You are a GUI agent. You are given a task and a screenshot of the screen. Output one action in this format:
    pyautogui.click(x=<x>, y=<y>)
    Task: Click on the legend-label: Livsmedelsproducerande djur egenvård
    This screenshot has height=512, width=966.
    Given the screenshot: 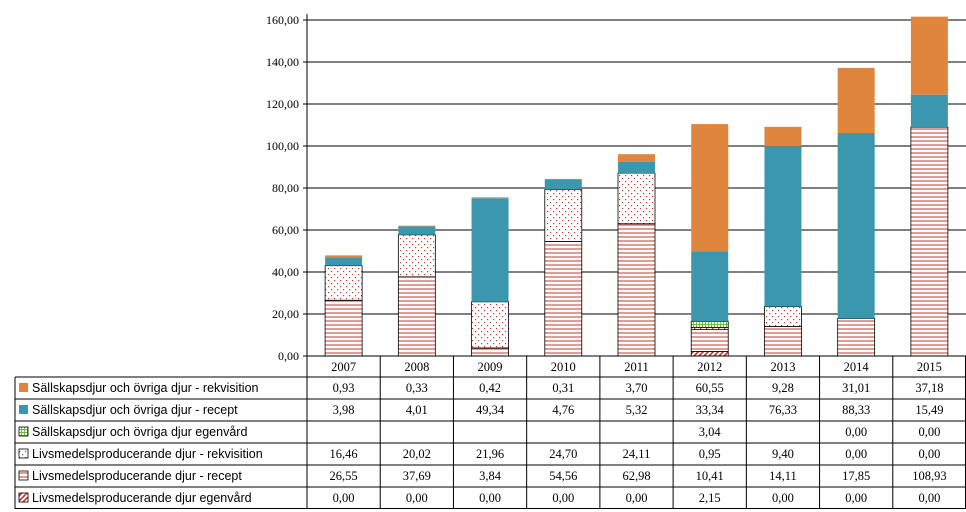 What is the action you would take?
    pyautogui.click(x=142, y=498)
    